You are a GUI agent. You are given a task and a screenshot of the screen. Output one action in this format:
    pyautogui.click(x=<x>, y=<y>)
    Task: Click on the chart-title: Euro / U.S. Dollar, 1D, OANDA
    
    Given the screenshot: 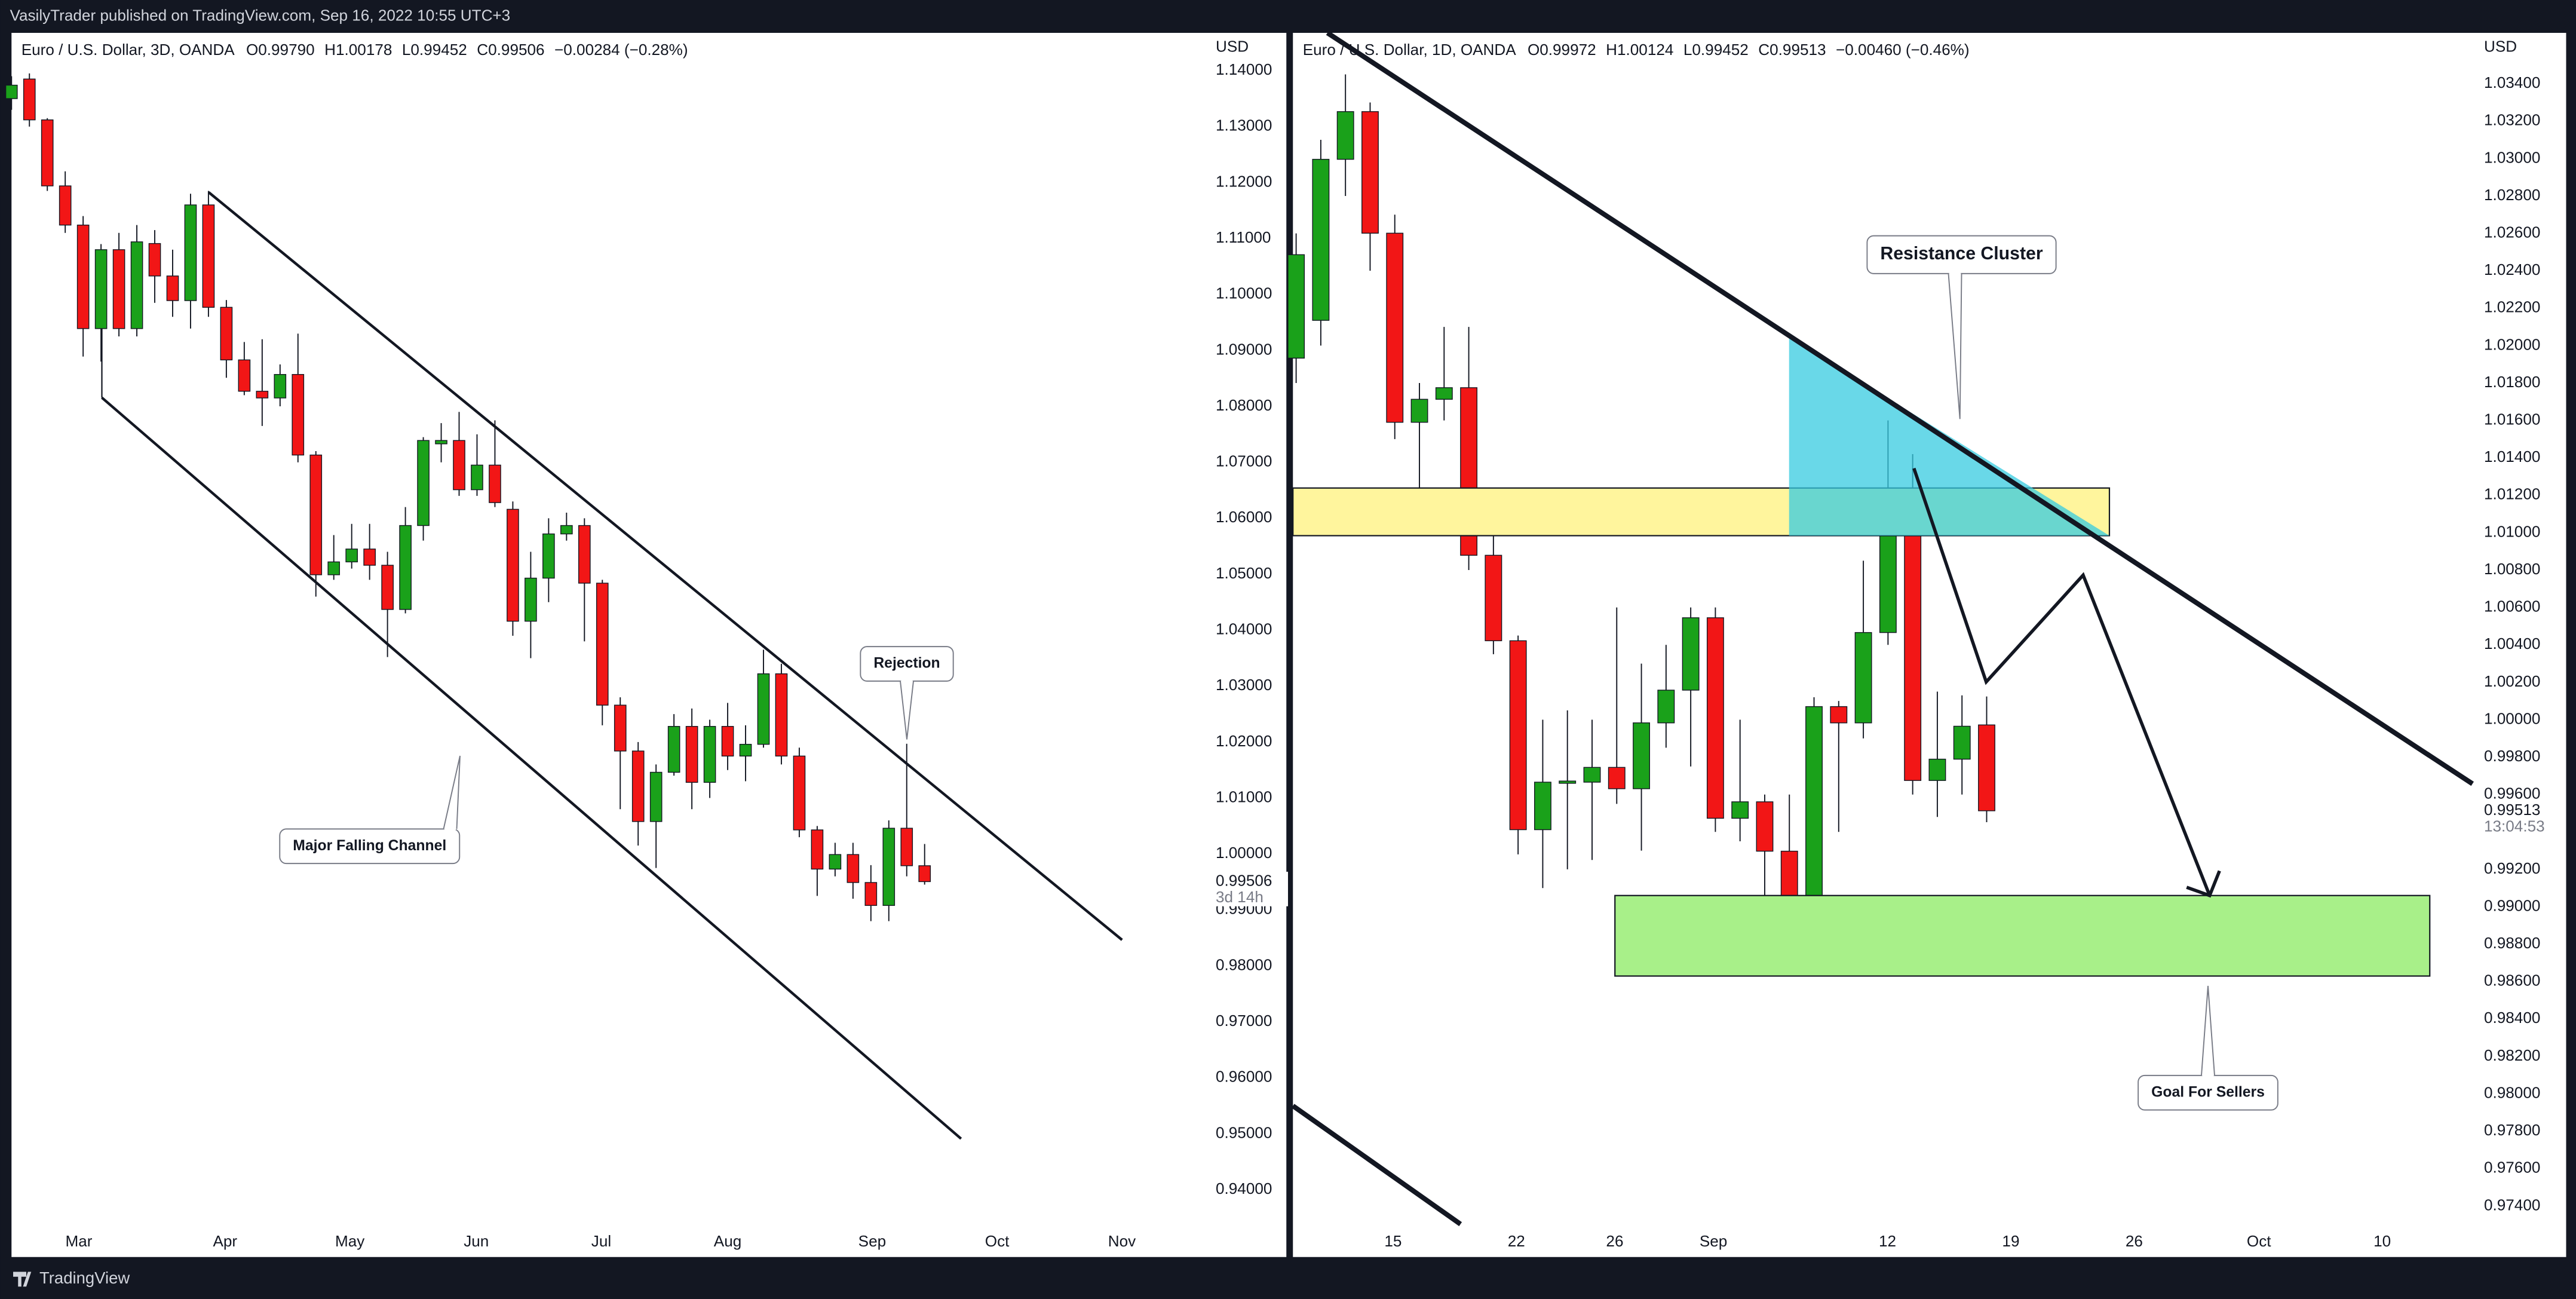 What is the action you would take?
    pyautogui.click(x=1410, y=50)
    